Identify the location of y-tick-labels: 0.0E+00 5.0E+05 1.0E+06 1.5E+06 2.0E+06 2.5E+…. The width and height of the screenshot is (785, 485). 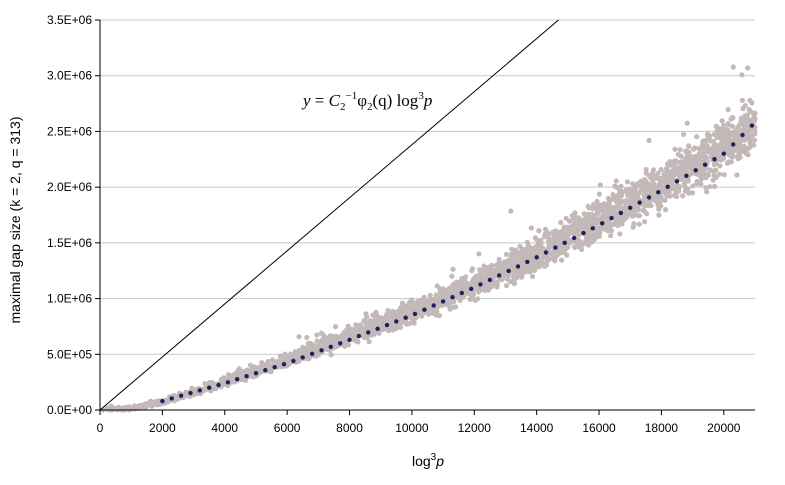
(69, 215).